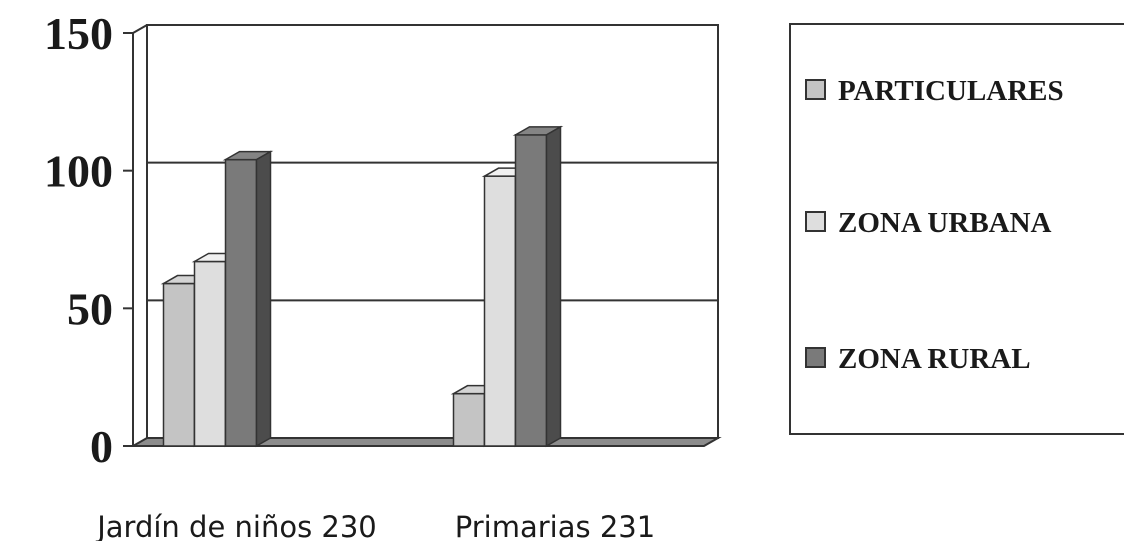 This screenshot has height=541, width=1124. Describe the element at coordinates (140, 29) in the screenshot. I see `side-wall-edge` at that location.